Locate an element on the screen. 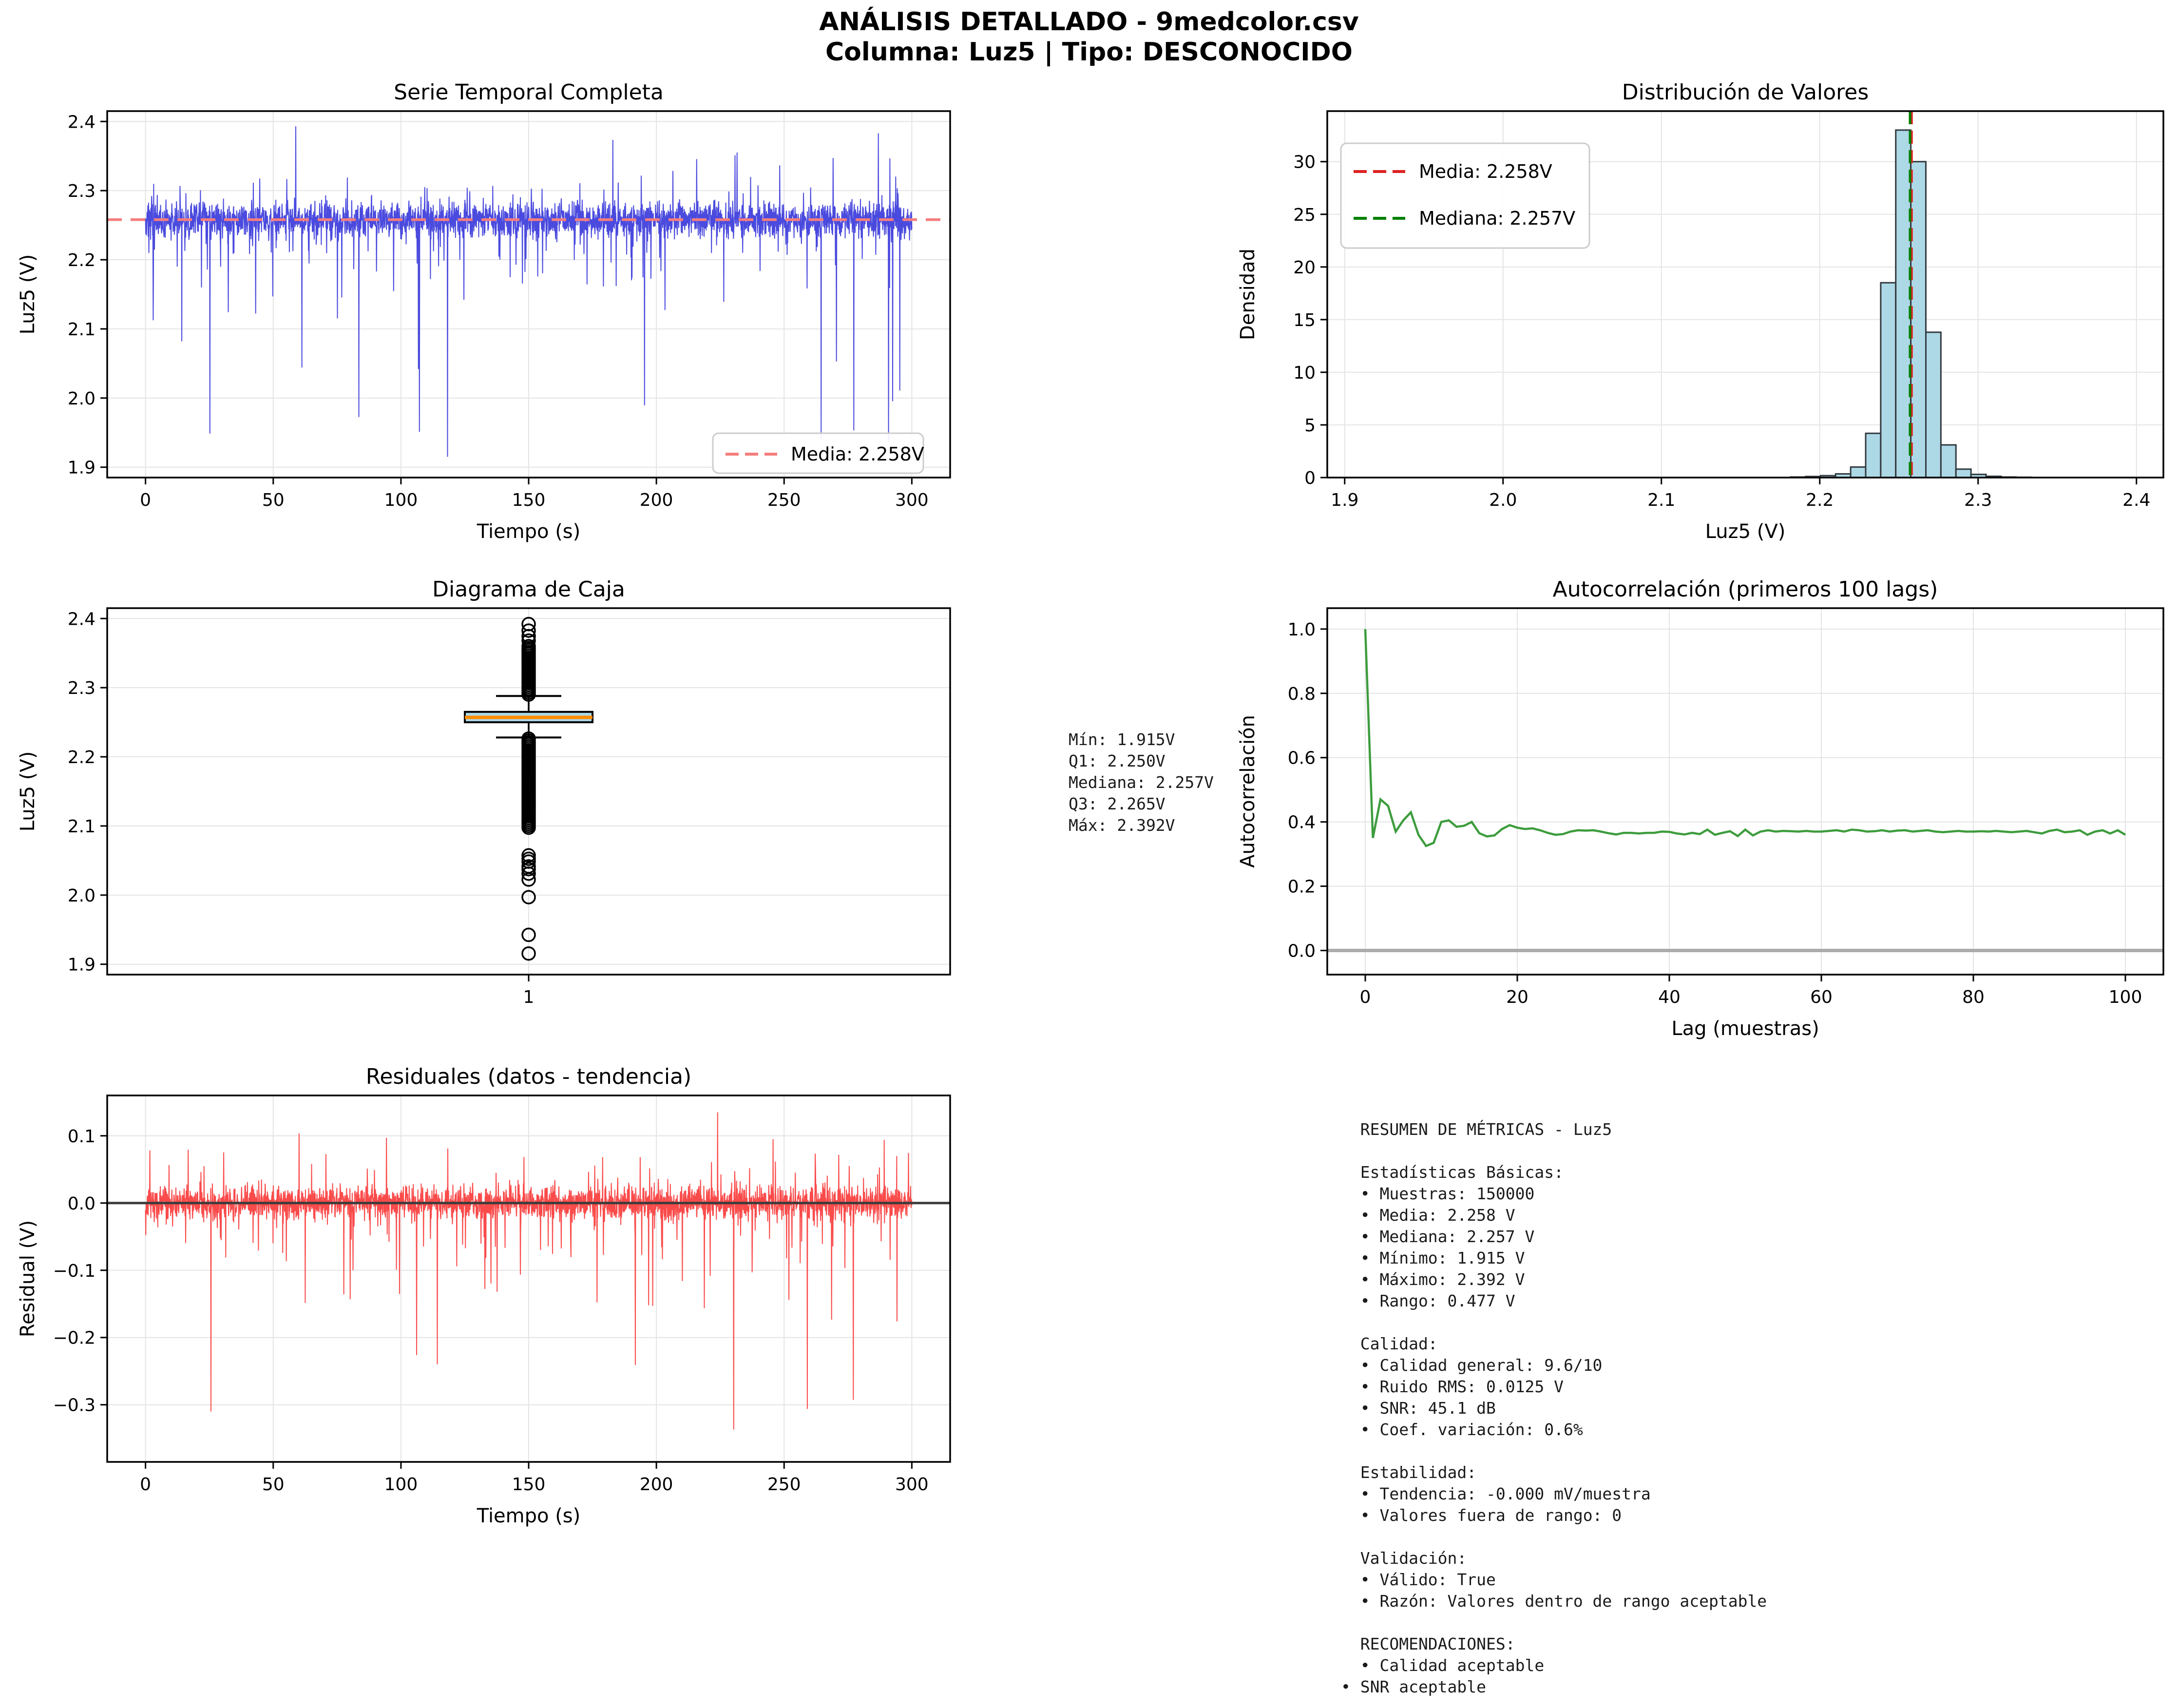 The image size is (2178, 1708). svg-text: 5 is located at coordinates (1310, 426).